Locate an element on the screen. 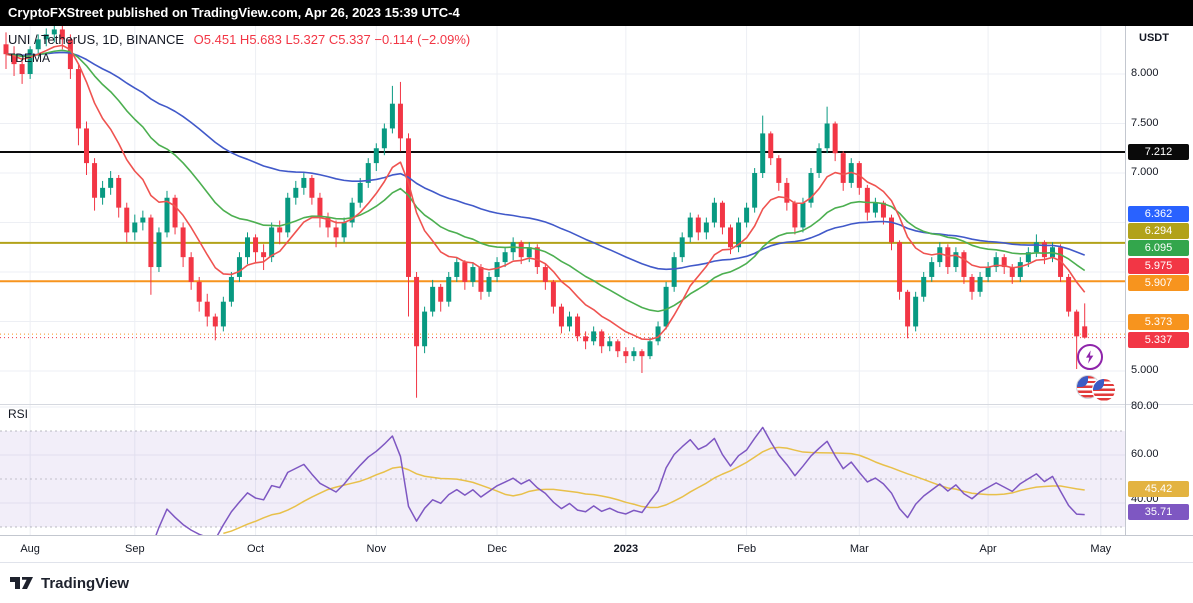  price-axis-label: 5.373 is located at coordinates (1158, 322).